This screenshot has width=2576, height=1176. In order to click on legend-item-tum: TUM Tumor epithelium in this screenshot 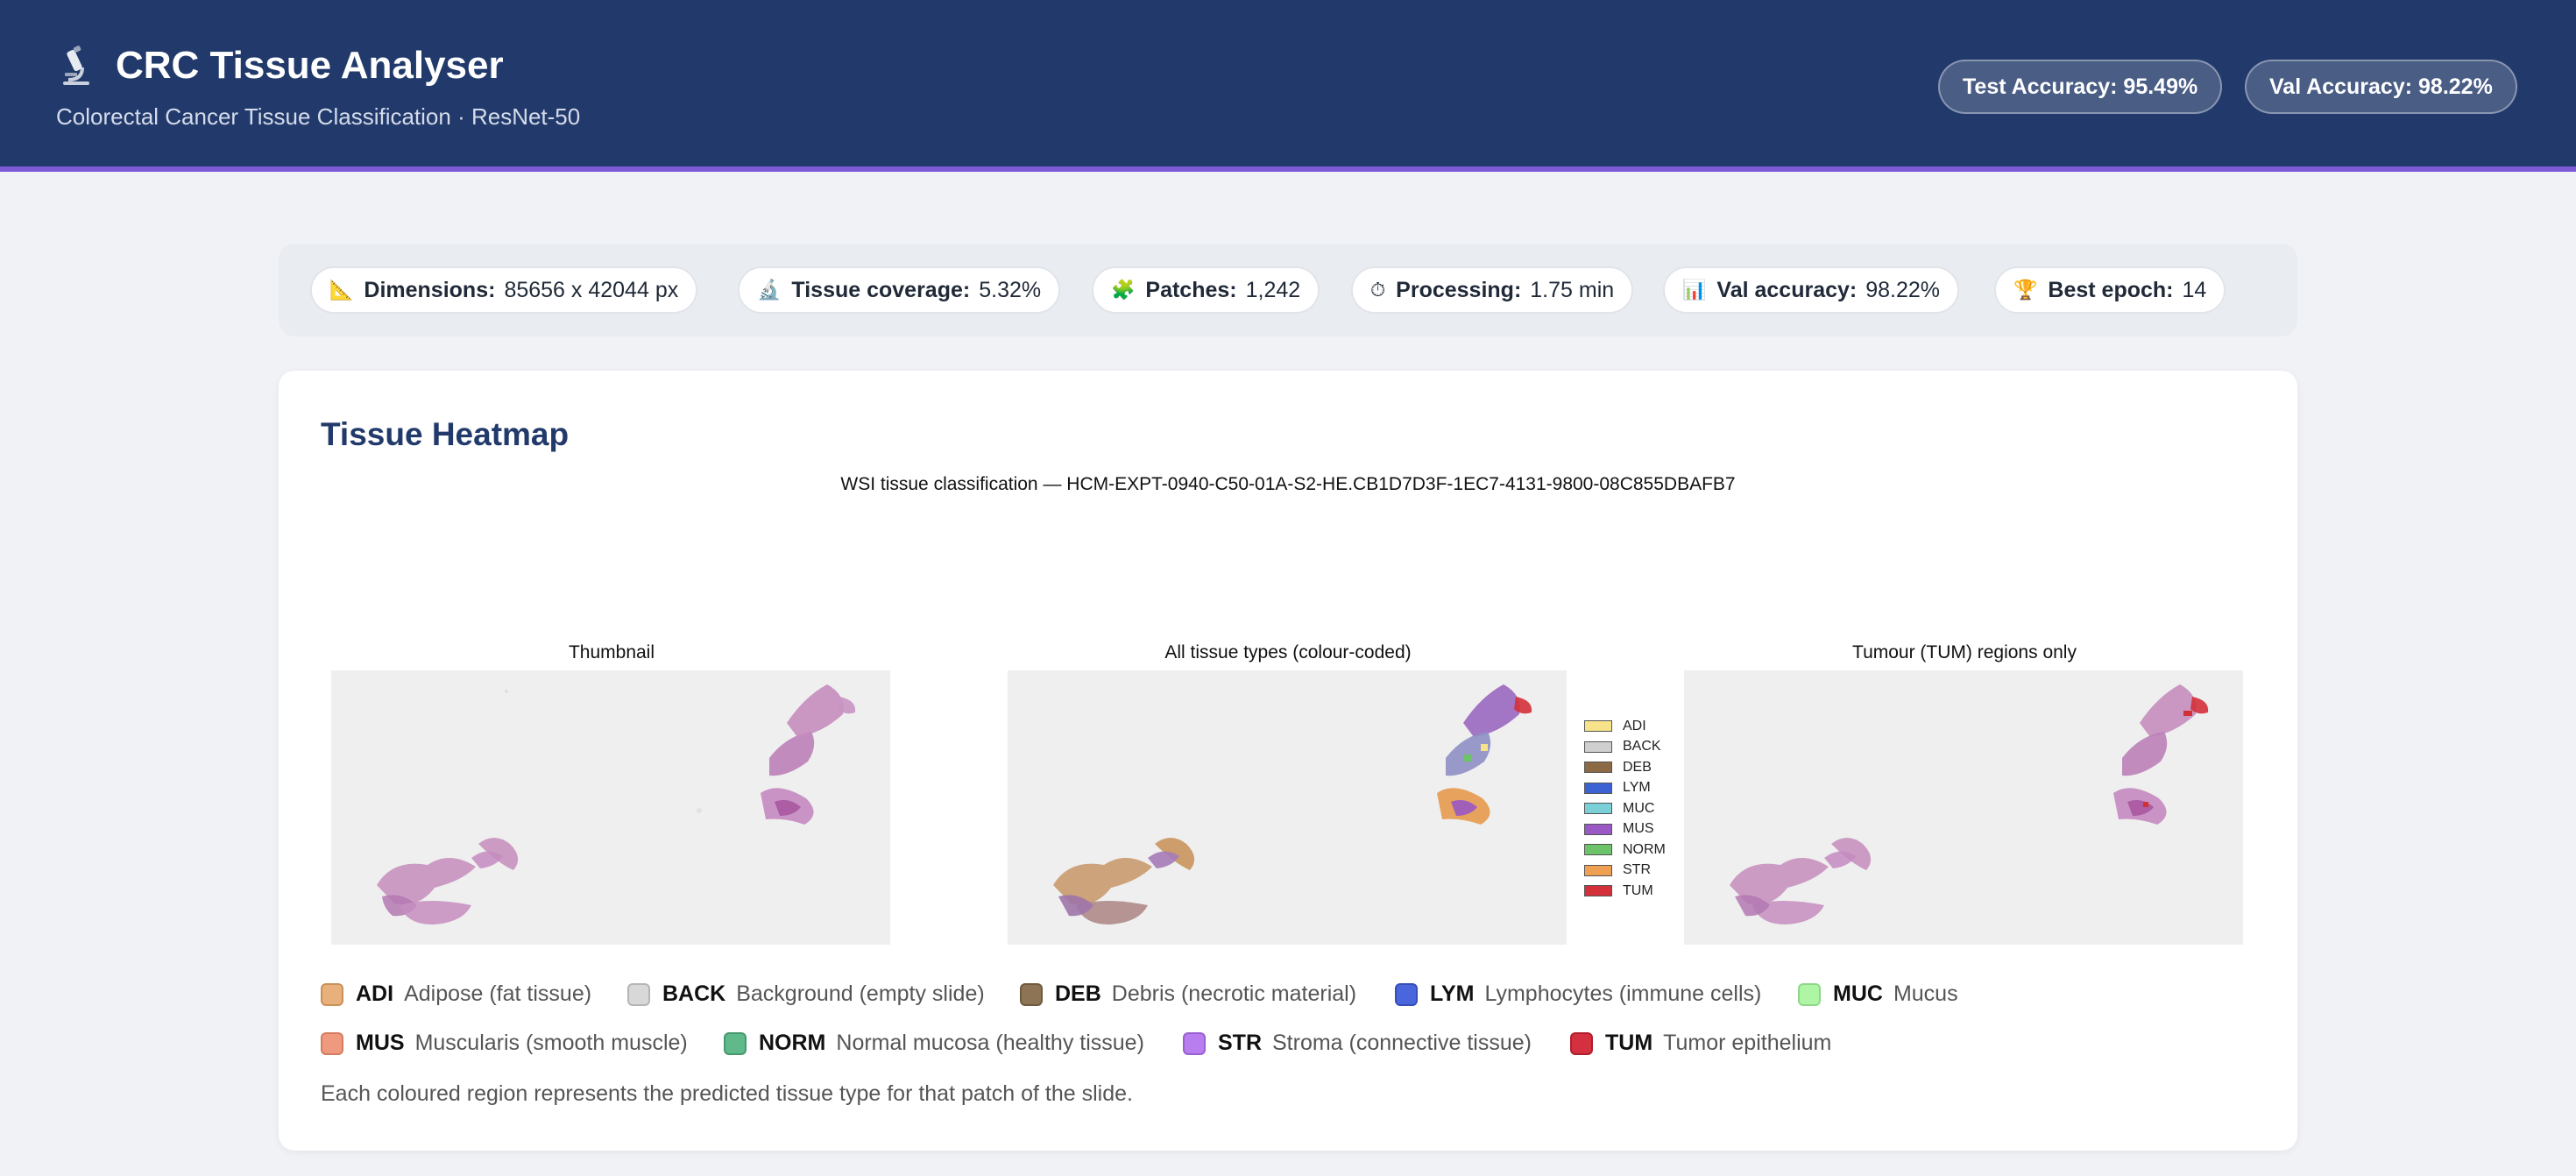, I will do `click(1700, 1044)`.